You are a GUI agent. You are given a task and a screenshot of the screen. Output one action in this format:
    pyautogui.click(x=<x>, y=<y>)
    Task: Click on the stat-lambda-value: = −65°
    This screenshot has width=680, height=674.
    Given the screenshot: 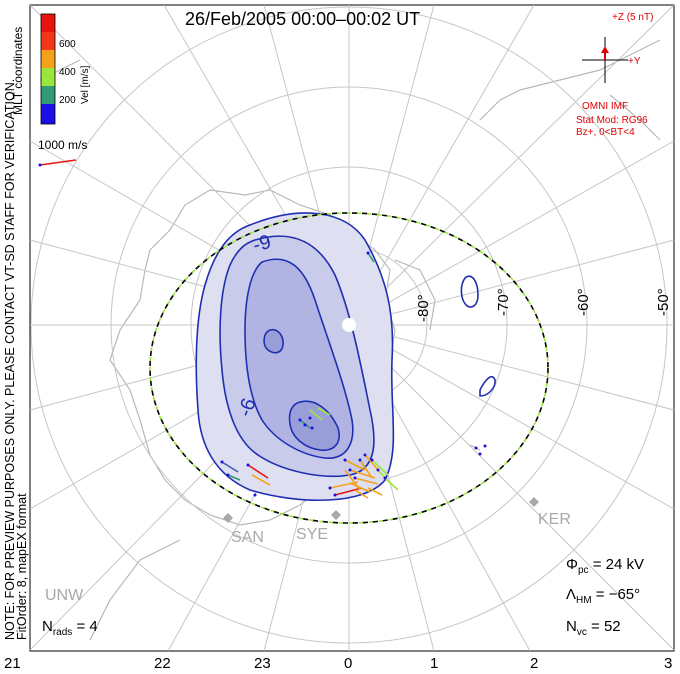 What is the action you would take?
    pyautogui.click(x=618, y=594)
    